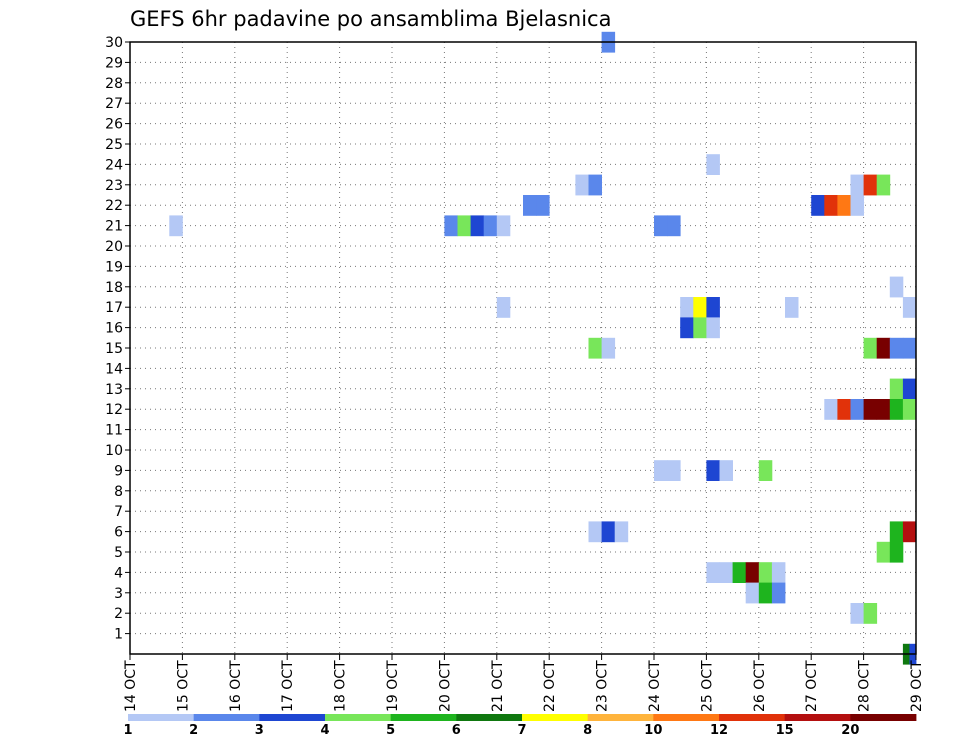 Image resolution: width=960 pixels, height=742 pixels. Describe the element at coordinates (114, 43) in the screenshot. I see `y-tick-label: 30` at that location.